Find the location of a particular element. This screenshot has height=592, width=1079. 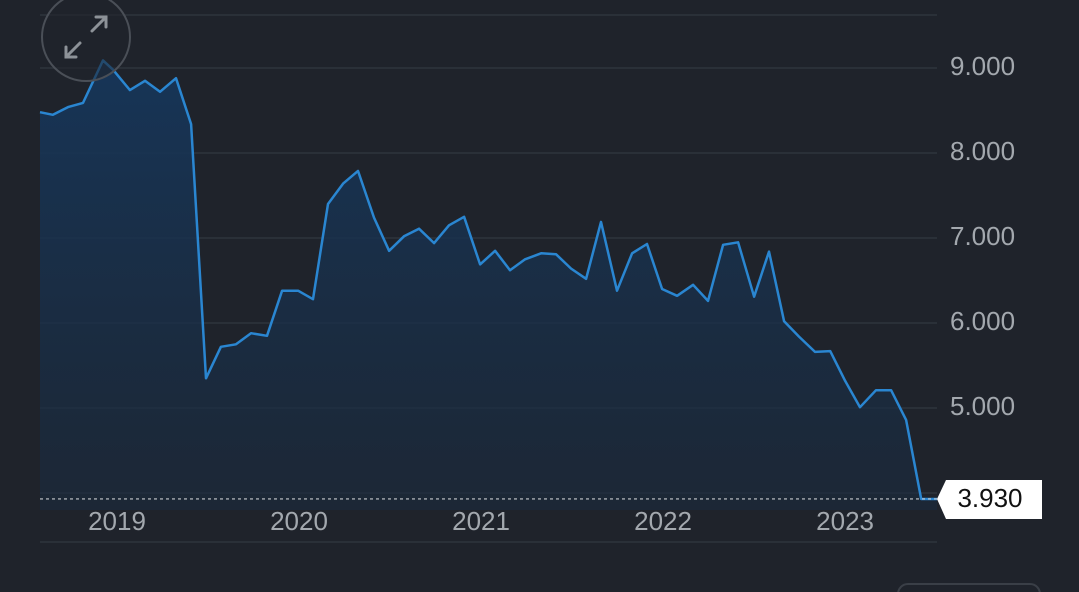

y-tick-label: 7.000 is located at coordinates (982, 236).